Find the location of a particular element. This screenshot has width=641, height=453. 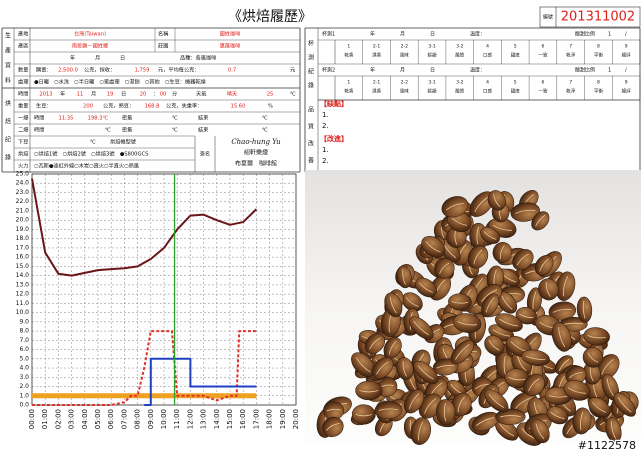

x-tick-label: 10:00 is located at coordinates (164, 419).